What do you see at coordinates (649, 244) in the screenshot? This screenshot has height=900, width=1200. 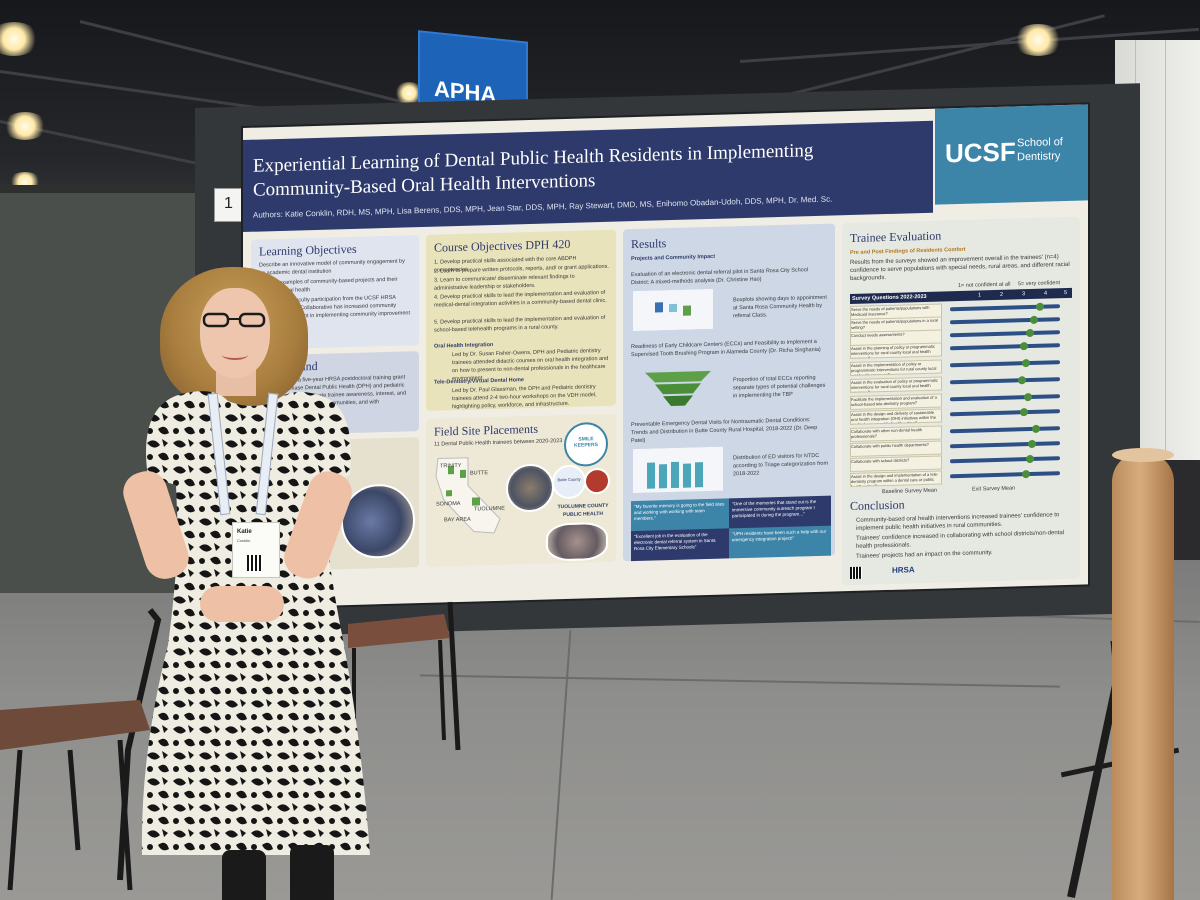 I see `results-title: Results` at bounding box center [649, 244].